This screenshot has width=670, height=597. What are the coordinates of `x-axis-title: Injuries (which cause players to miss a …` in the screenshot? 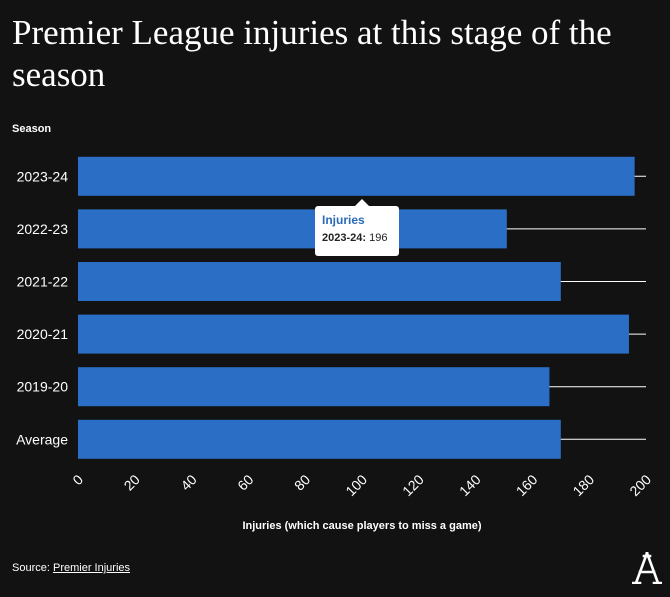 It's located at (361, 526).